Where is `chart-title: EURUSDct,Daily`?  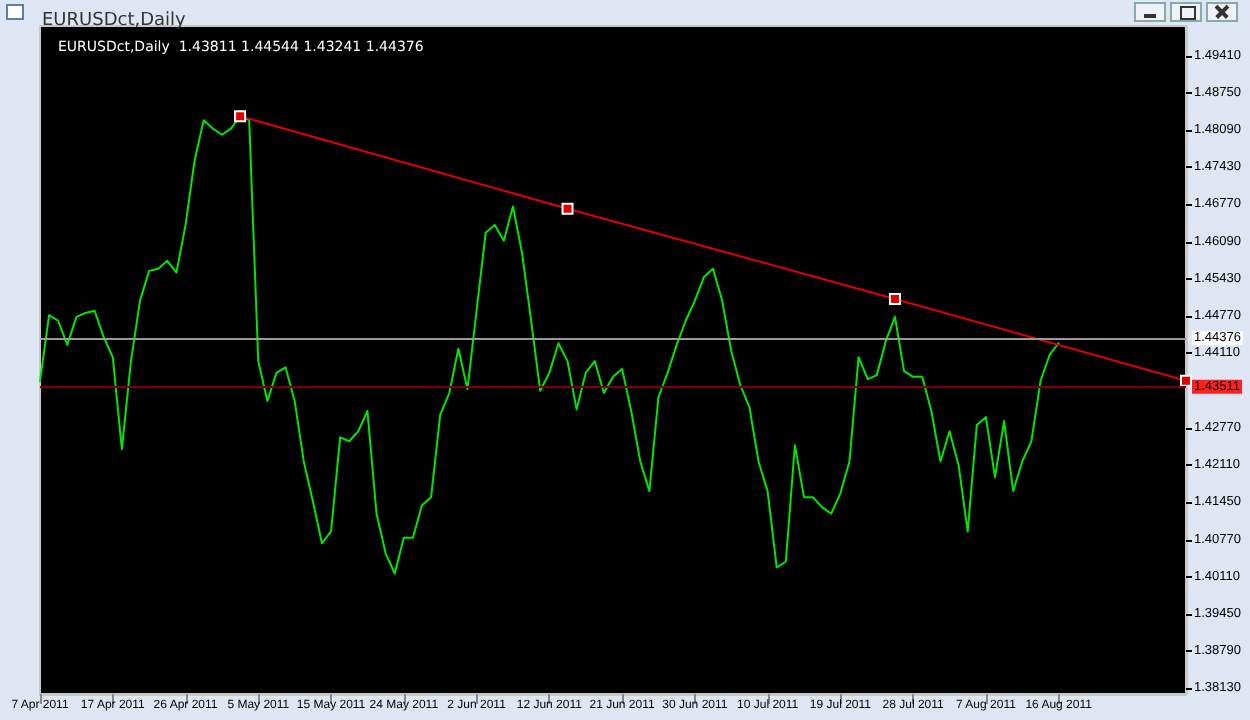
chart-title: EURUSDct,Daily is located at coordinates (115, 21).